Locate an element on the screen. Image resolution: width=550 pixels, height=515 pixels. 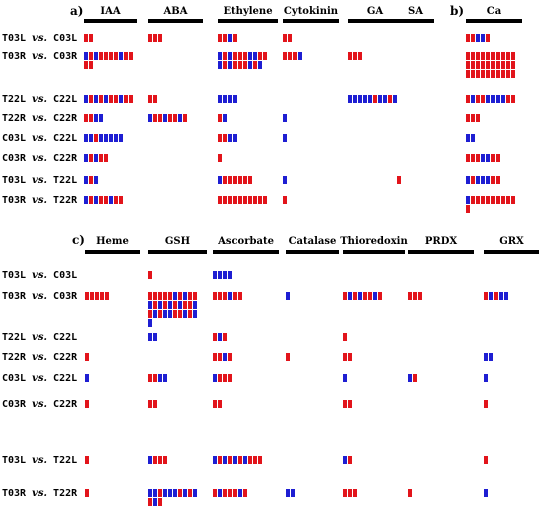
sample-b: C03L is located at coordinates (62, 275).